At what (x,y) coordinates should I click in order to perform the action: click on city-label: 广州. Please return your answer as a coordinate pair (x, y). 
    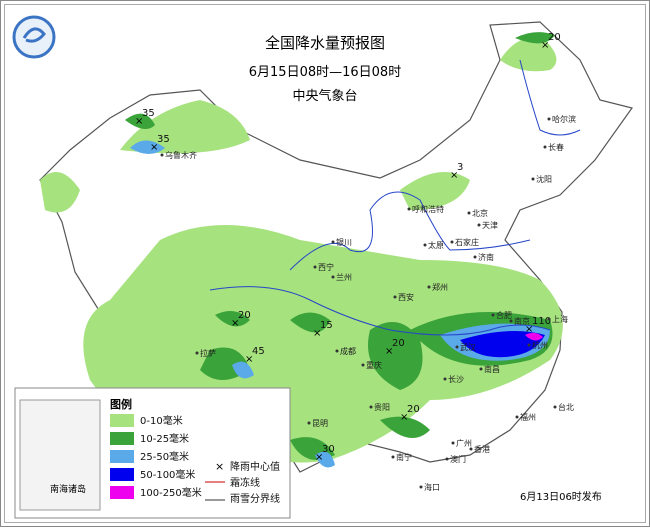
    Looking at the image, I should click on (464, 443).